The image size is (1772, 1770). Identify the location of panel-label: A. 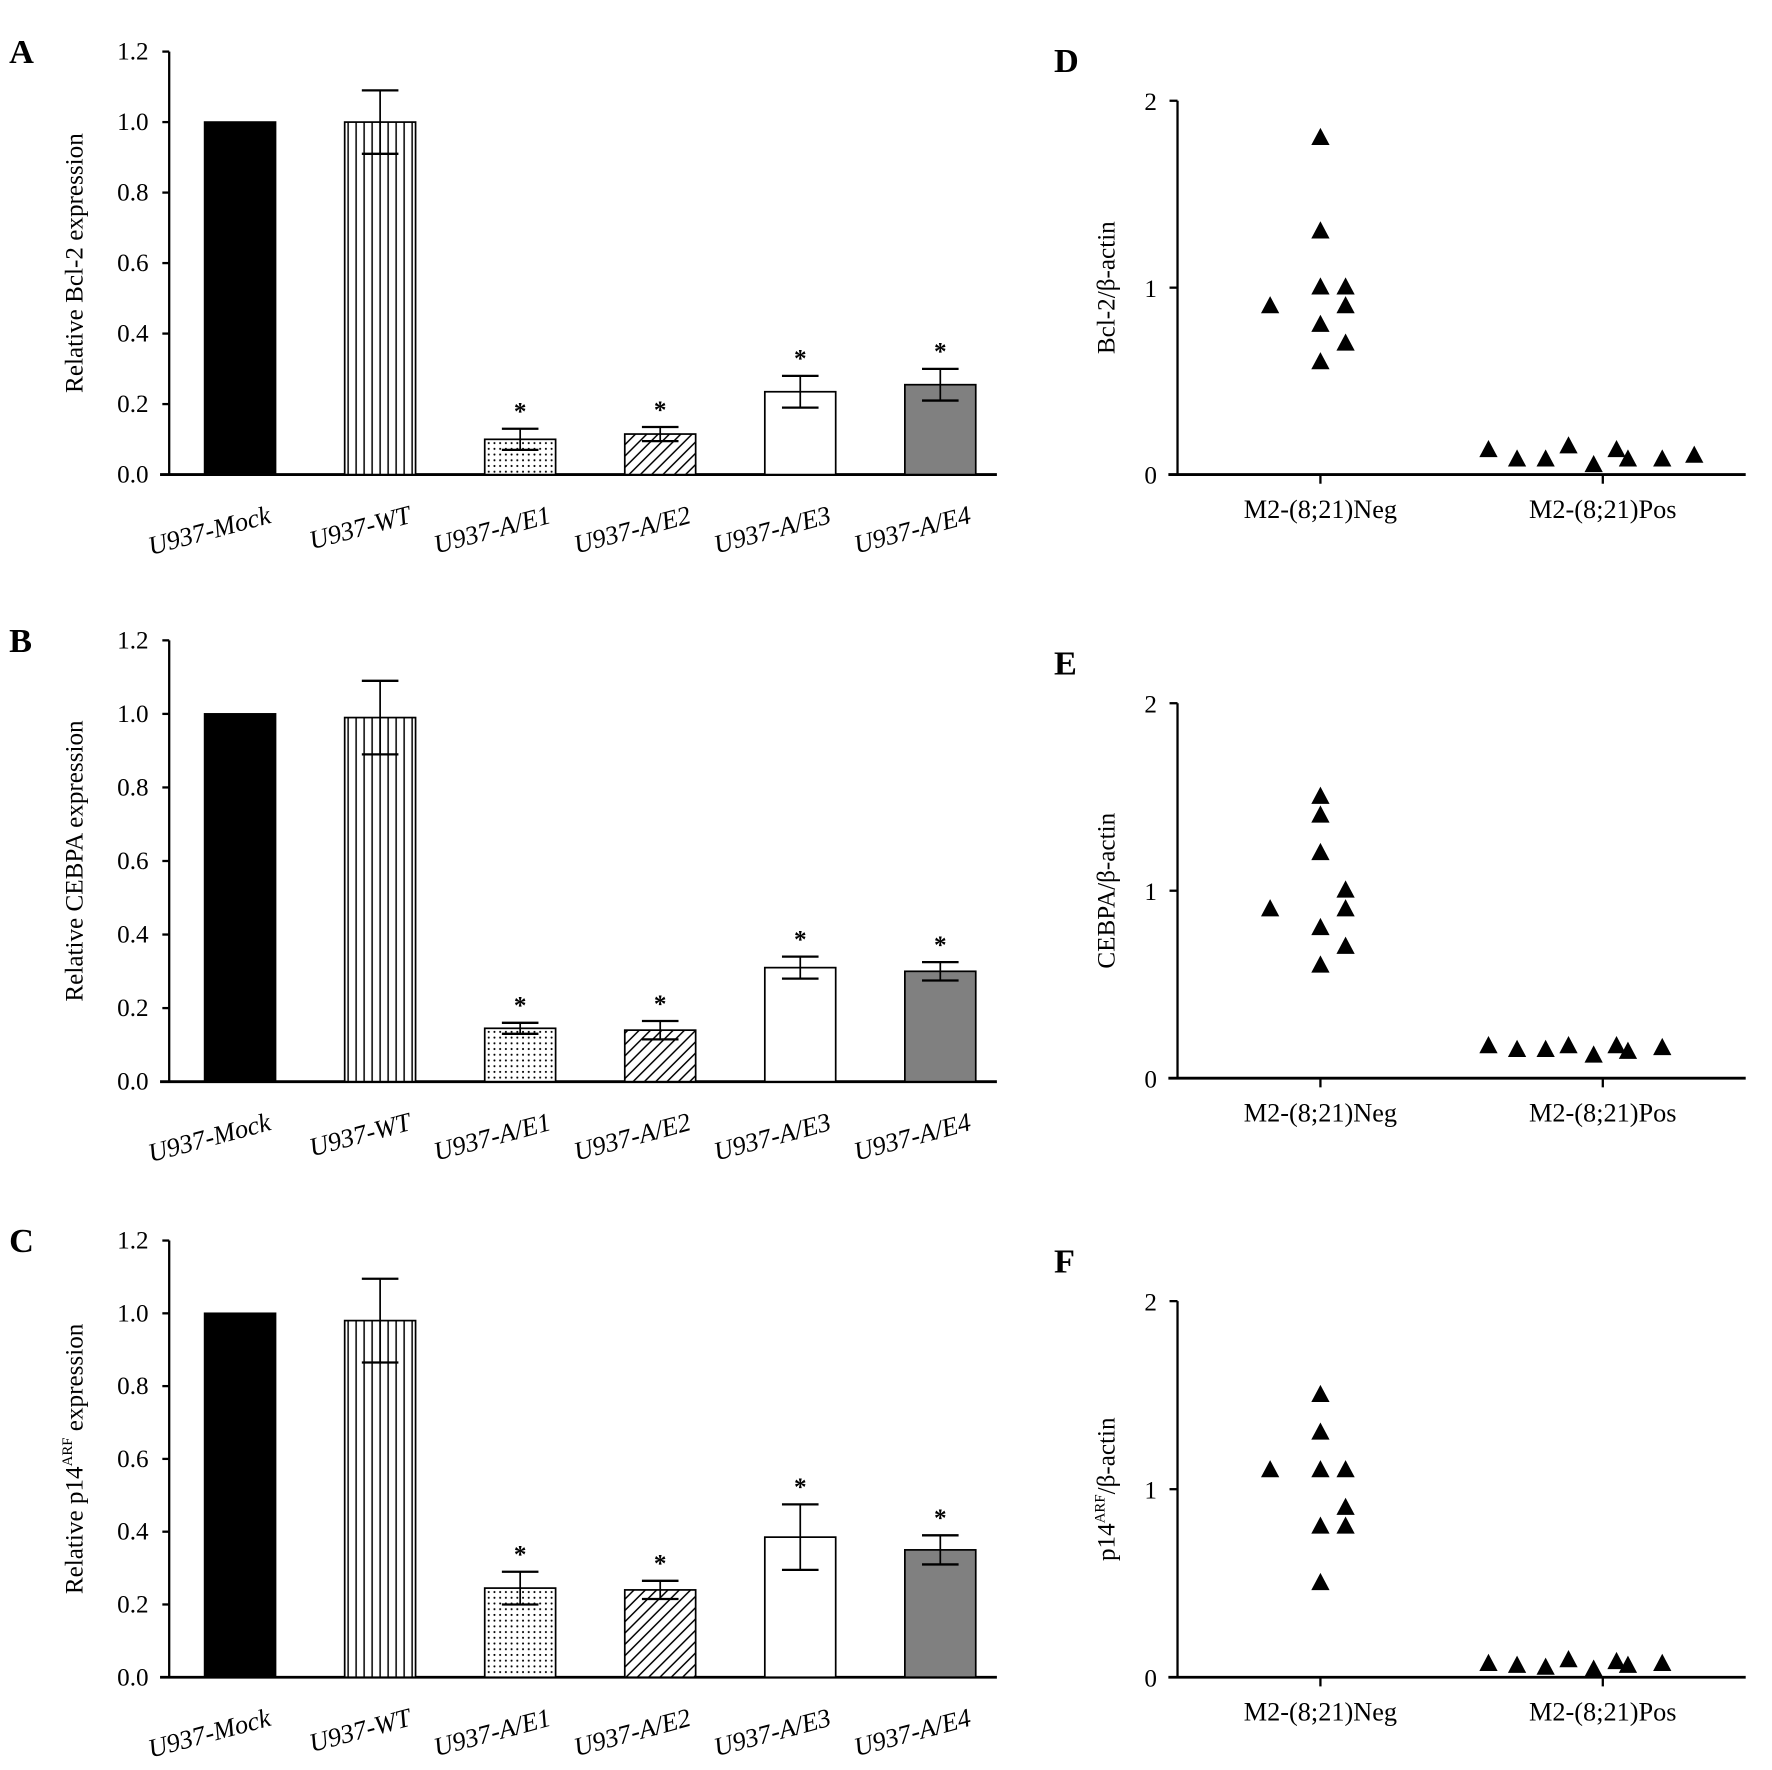
(21, 52).